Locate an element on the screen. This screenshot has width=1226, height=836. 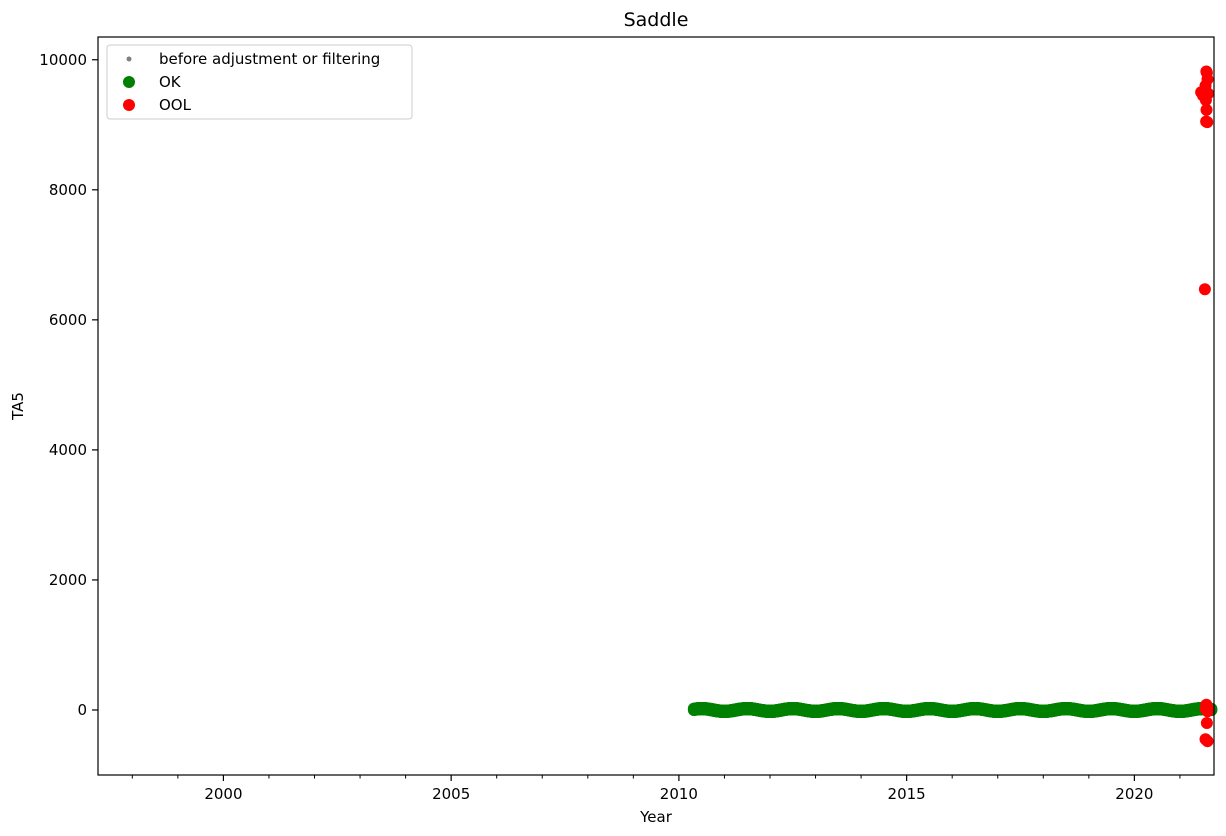
x-tick-label: 2015 is located at coordinates (907, 794).